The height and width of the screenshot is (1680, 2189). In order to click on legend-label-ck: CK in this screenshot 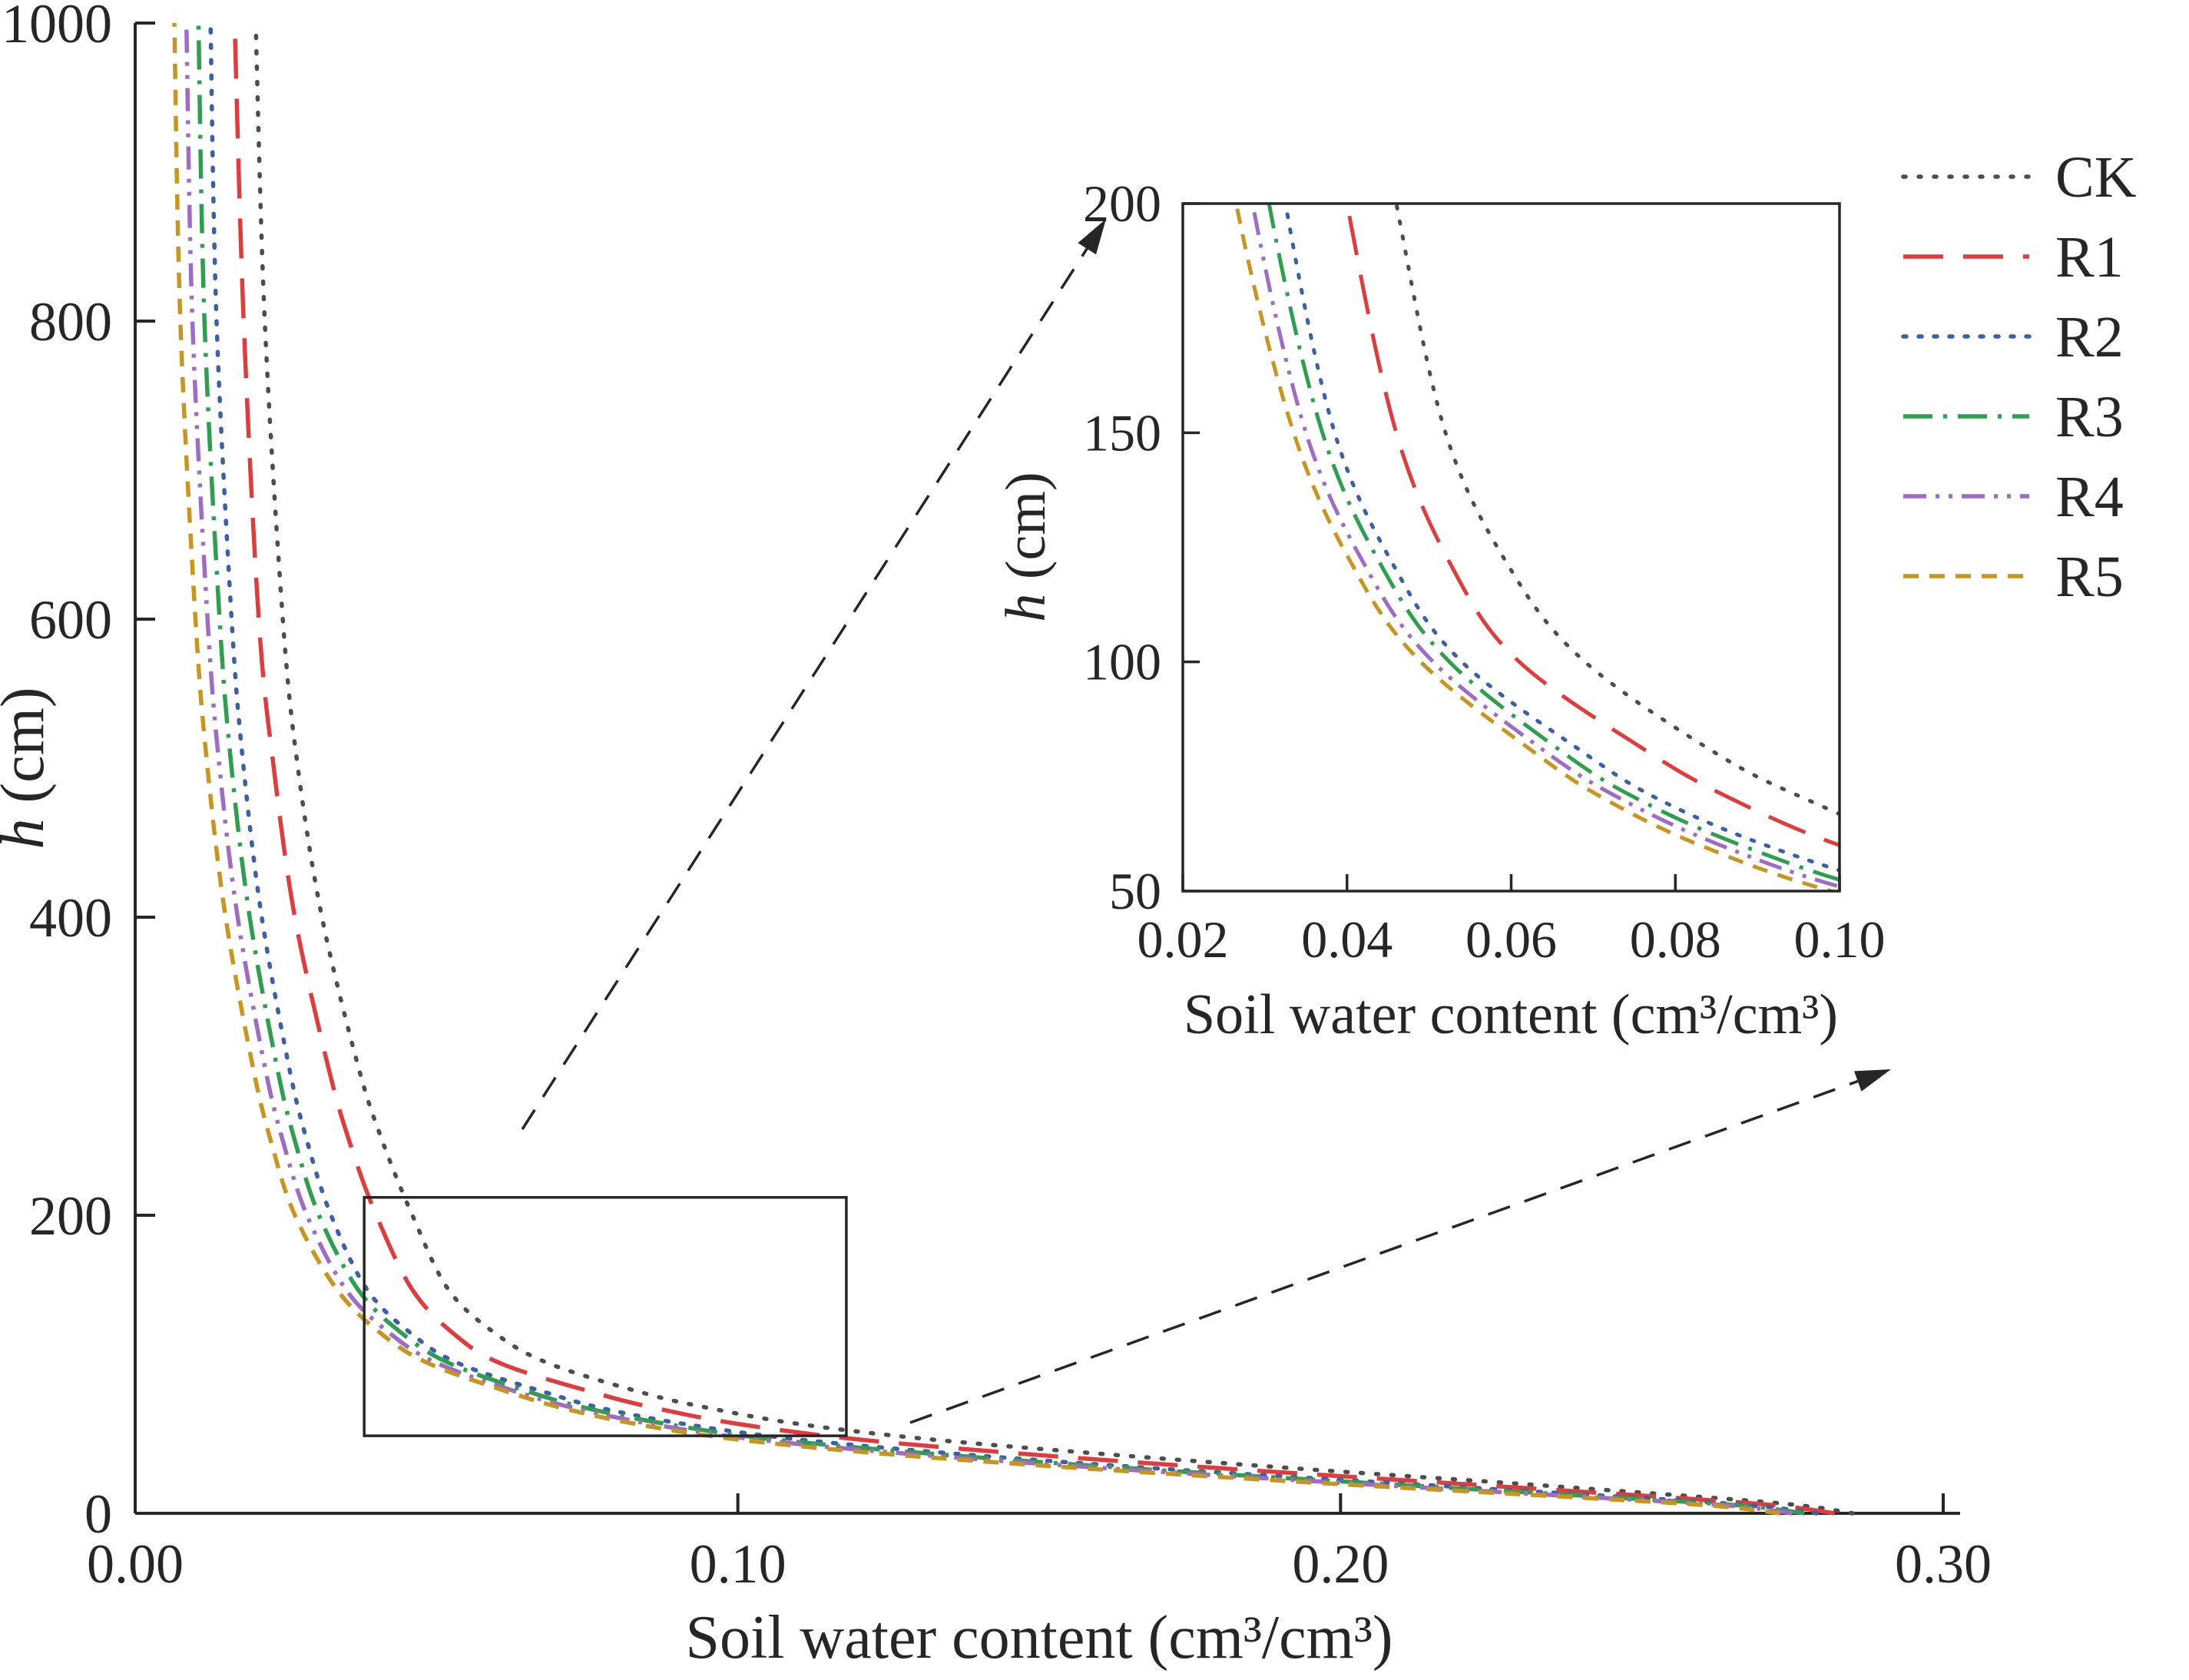, I will do `click(2096, 177)`.